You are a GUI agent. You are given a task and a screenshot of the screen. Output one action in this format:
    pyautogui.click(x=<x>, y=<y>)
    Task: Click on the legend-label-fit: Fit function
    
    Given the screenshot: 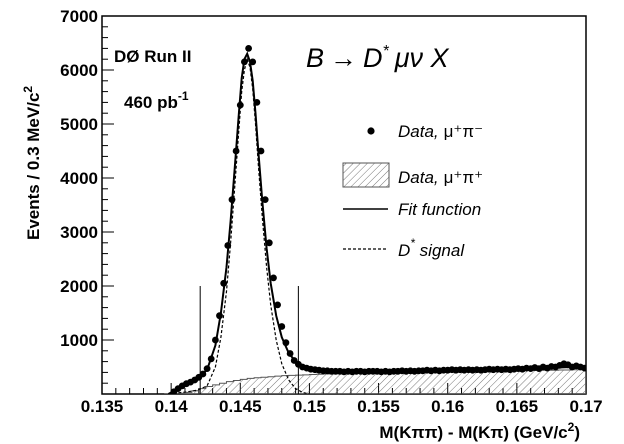 What is the action you would take?
    pyautogui.click(x=439, y=209)
    